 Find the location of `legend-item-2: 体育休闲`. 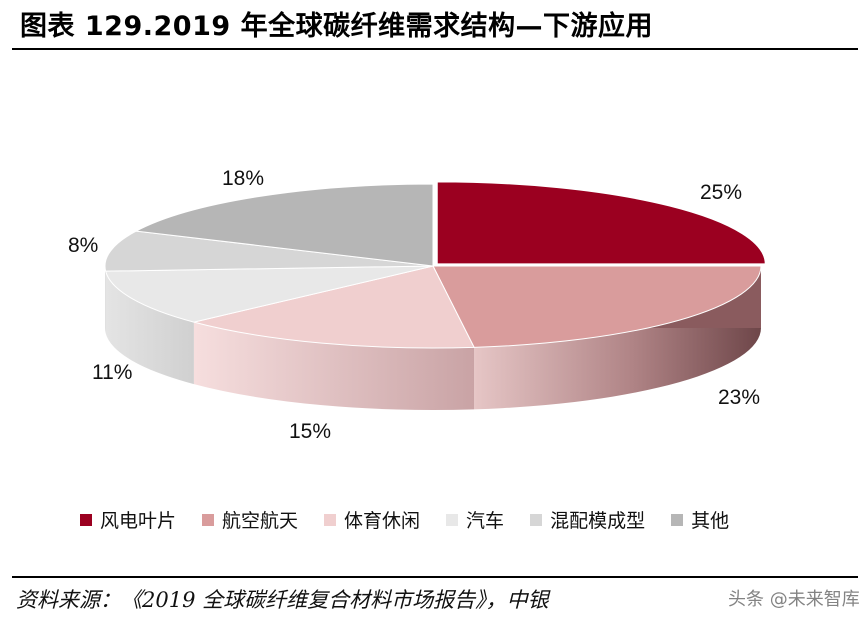

legend-item-2: 体育休闲 is located at coordinates (372, 519).